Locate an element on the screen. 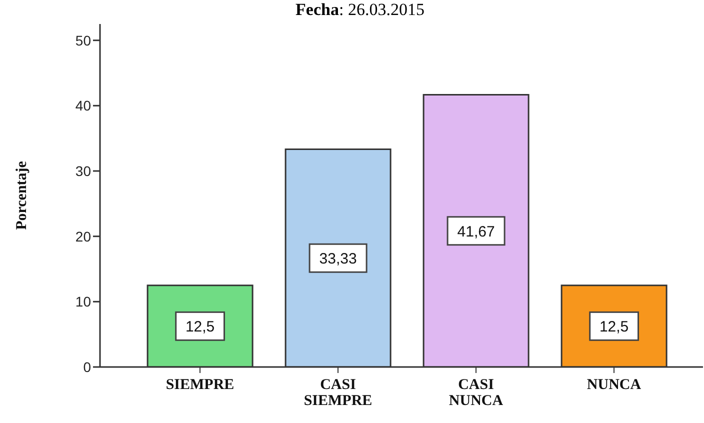  data-label: 41,67 is located at coordinates (476, 231).